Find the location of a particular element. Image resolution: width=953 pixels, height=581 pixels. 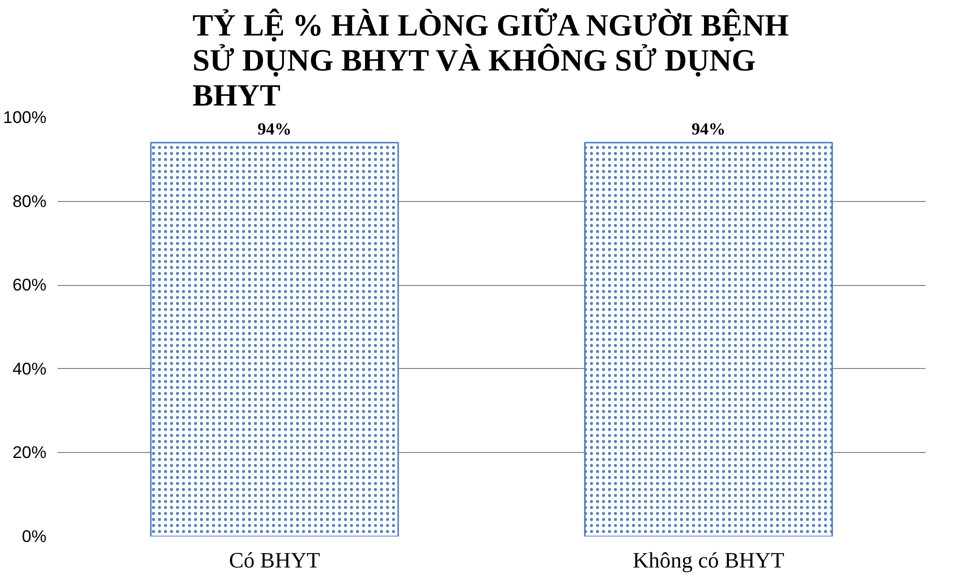

y-tick-label: 100% is located at coordinates (25, 117).